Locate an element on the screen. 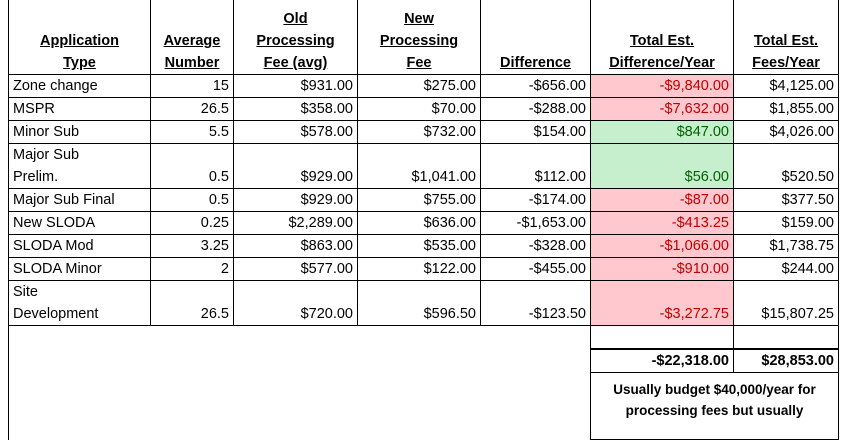 Image resolution: width=853 pixels, height=440 pixels. table-cell: 5.5 is located at coordinates (192, 132).